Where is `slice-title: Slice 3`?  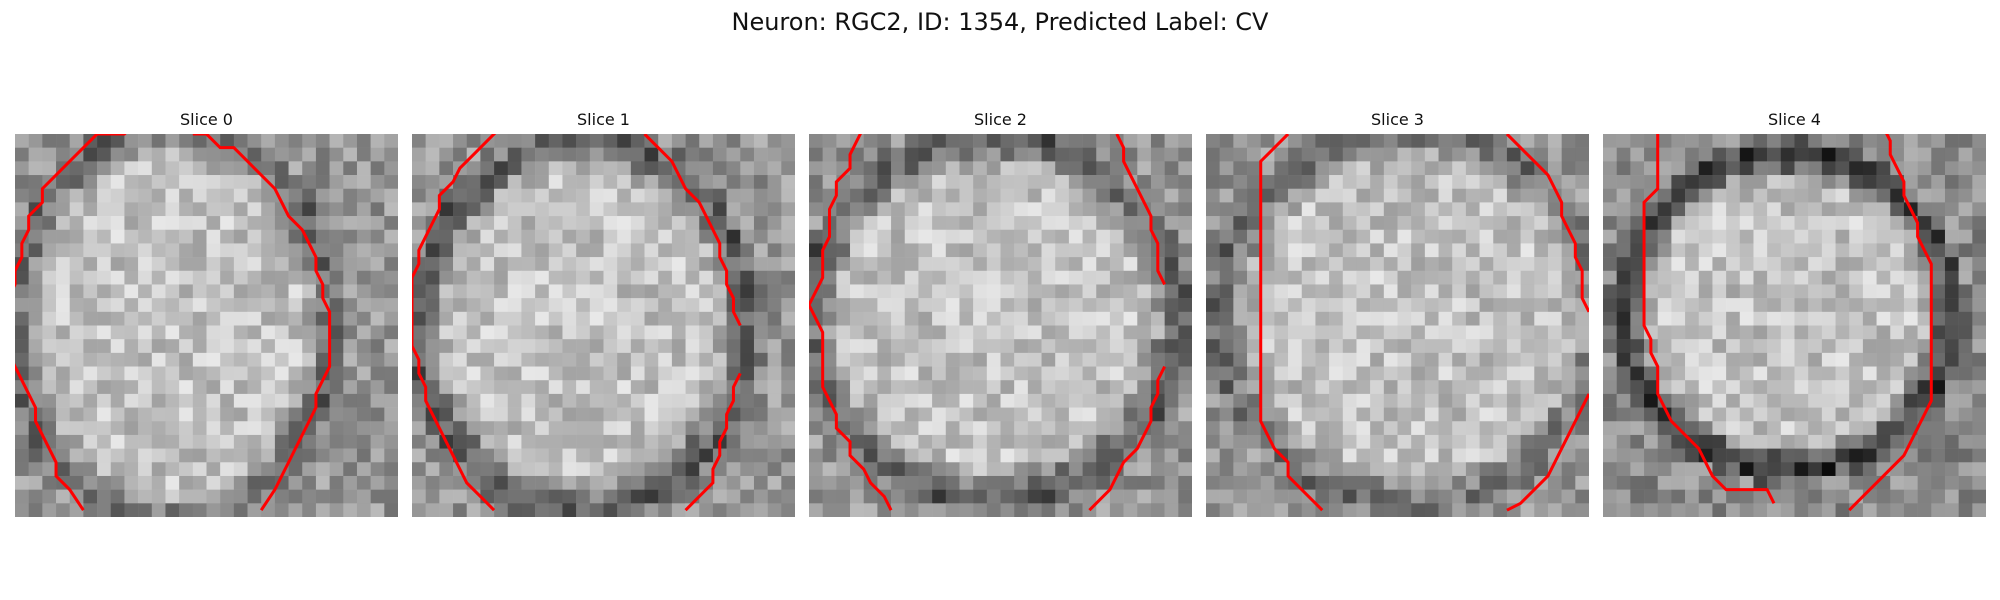
slice-title: Slice 3 is located at coordinates (1397, 119).